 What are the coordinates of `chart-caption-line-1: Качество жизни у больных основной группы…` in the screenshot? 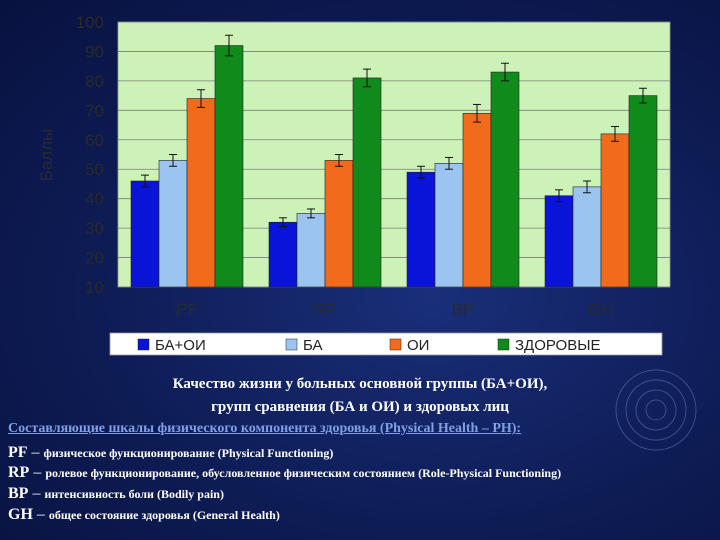 It's located at (360, 384).